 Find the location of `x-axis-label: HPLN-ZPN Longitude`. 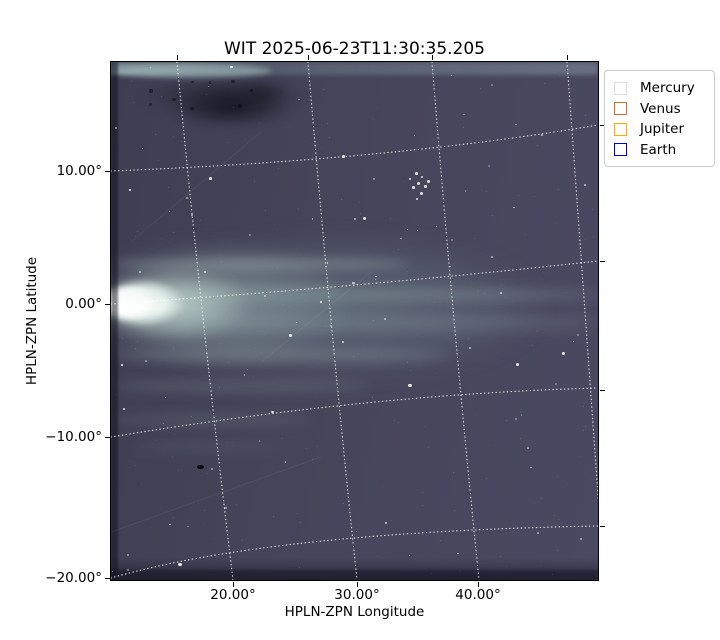

x-axis-label: HPLN-ZPN Longitude is located at coordinates (354, 612).